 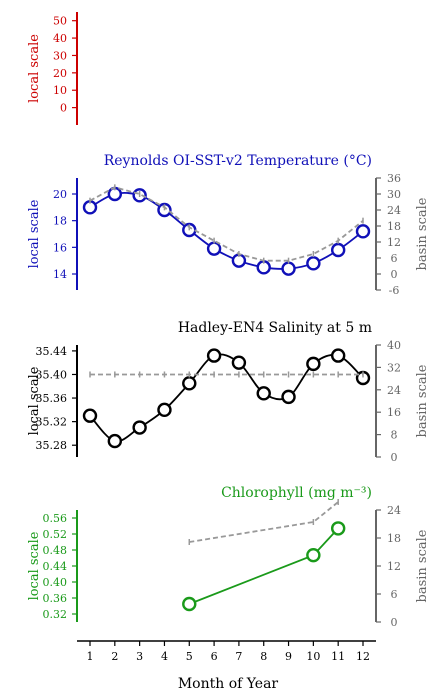 I want to click on left-tick-label: 40, so click(x=60, y=38).